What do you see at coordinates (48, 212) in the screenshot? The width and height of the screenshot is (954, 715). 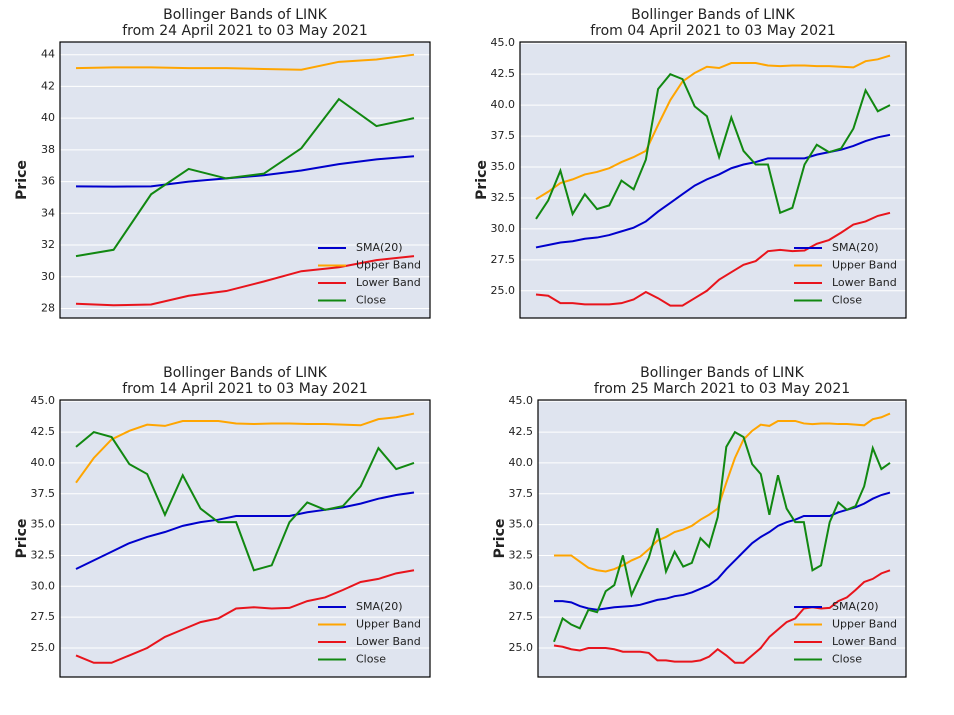 I see `y-tick-label: 34` at bounding box center [48, 212].